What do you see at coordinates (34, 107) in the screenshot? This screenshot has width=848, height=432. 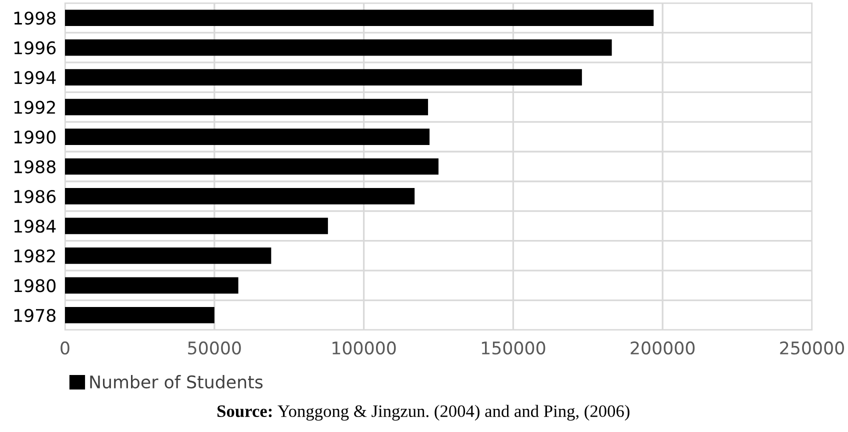 I see `y-tick-label: 1992` at bounding box center [34, 107].